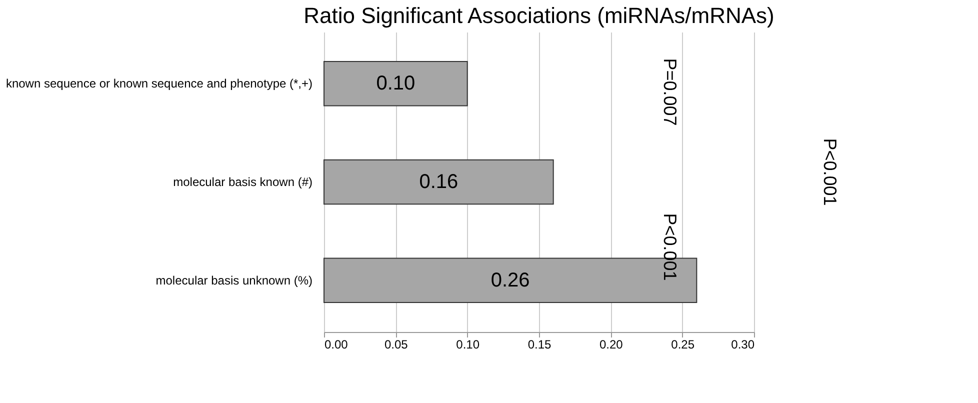  What do you see at coordinates (540, 345) in the screenshot?
I see `x-tick-label: 0.15` at bounding box center [540, 345].